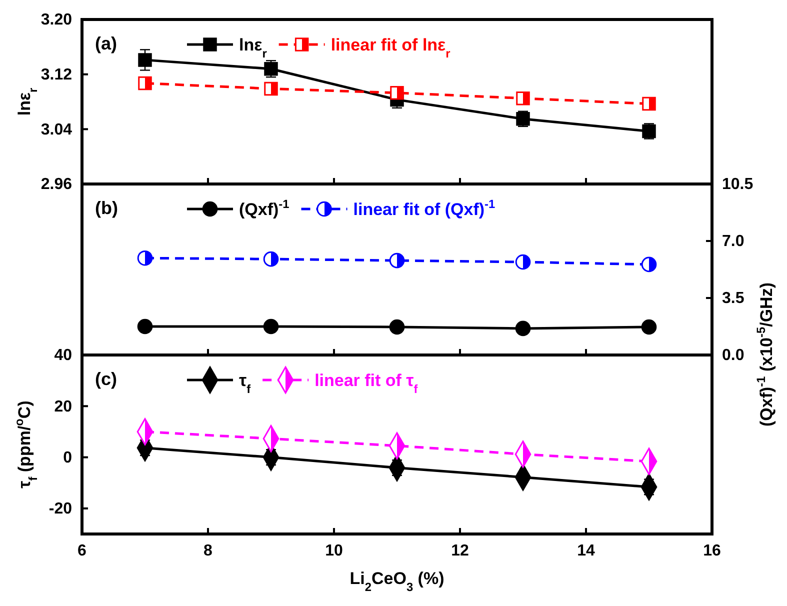  What do you see at coordinates (67, 457) in the screenshot?
I see `y-tick-label: 0` at bounding box center [67, 457].